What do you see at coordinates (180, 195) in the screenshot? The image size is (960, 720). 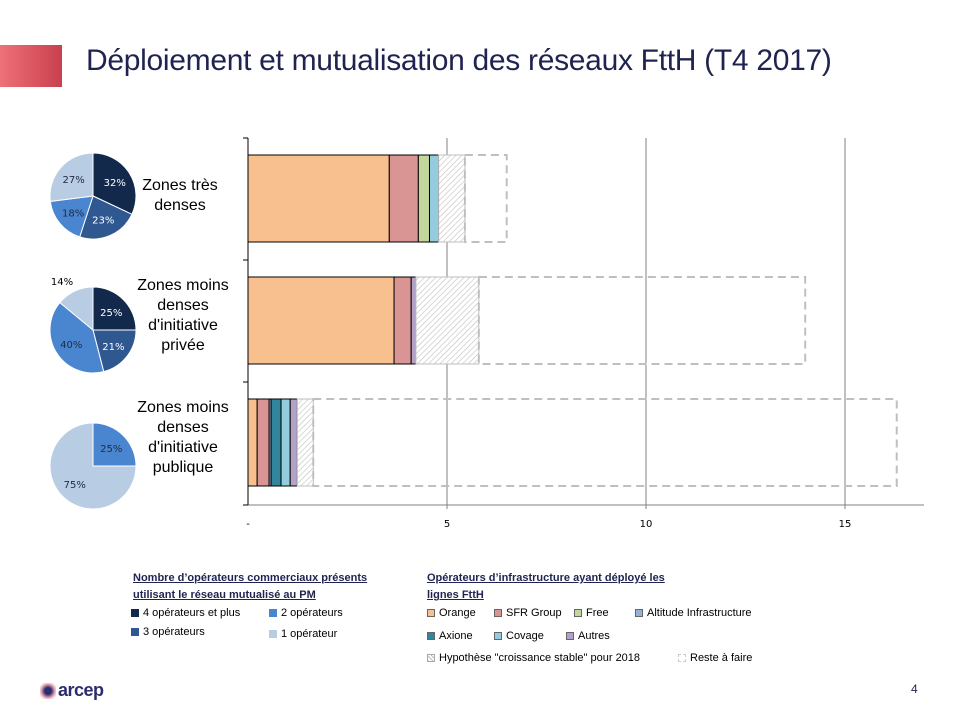 I see `zone-label-tres-denses: Zones très denses` at bounding box center [180, 195].